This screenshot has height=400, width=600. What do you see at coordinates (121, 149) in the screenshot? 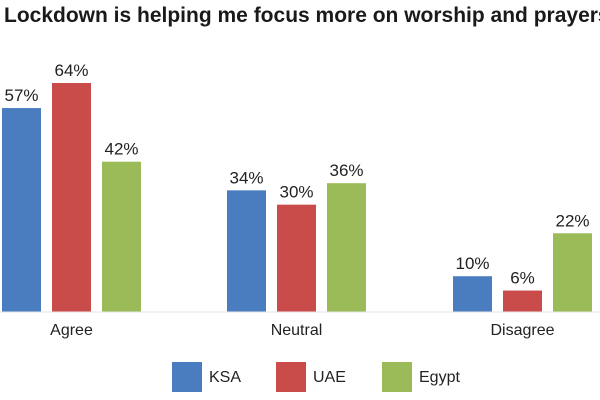
I see `data-label-egypt-agree: 42%` at bounding box center [121, 149].